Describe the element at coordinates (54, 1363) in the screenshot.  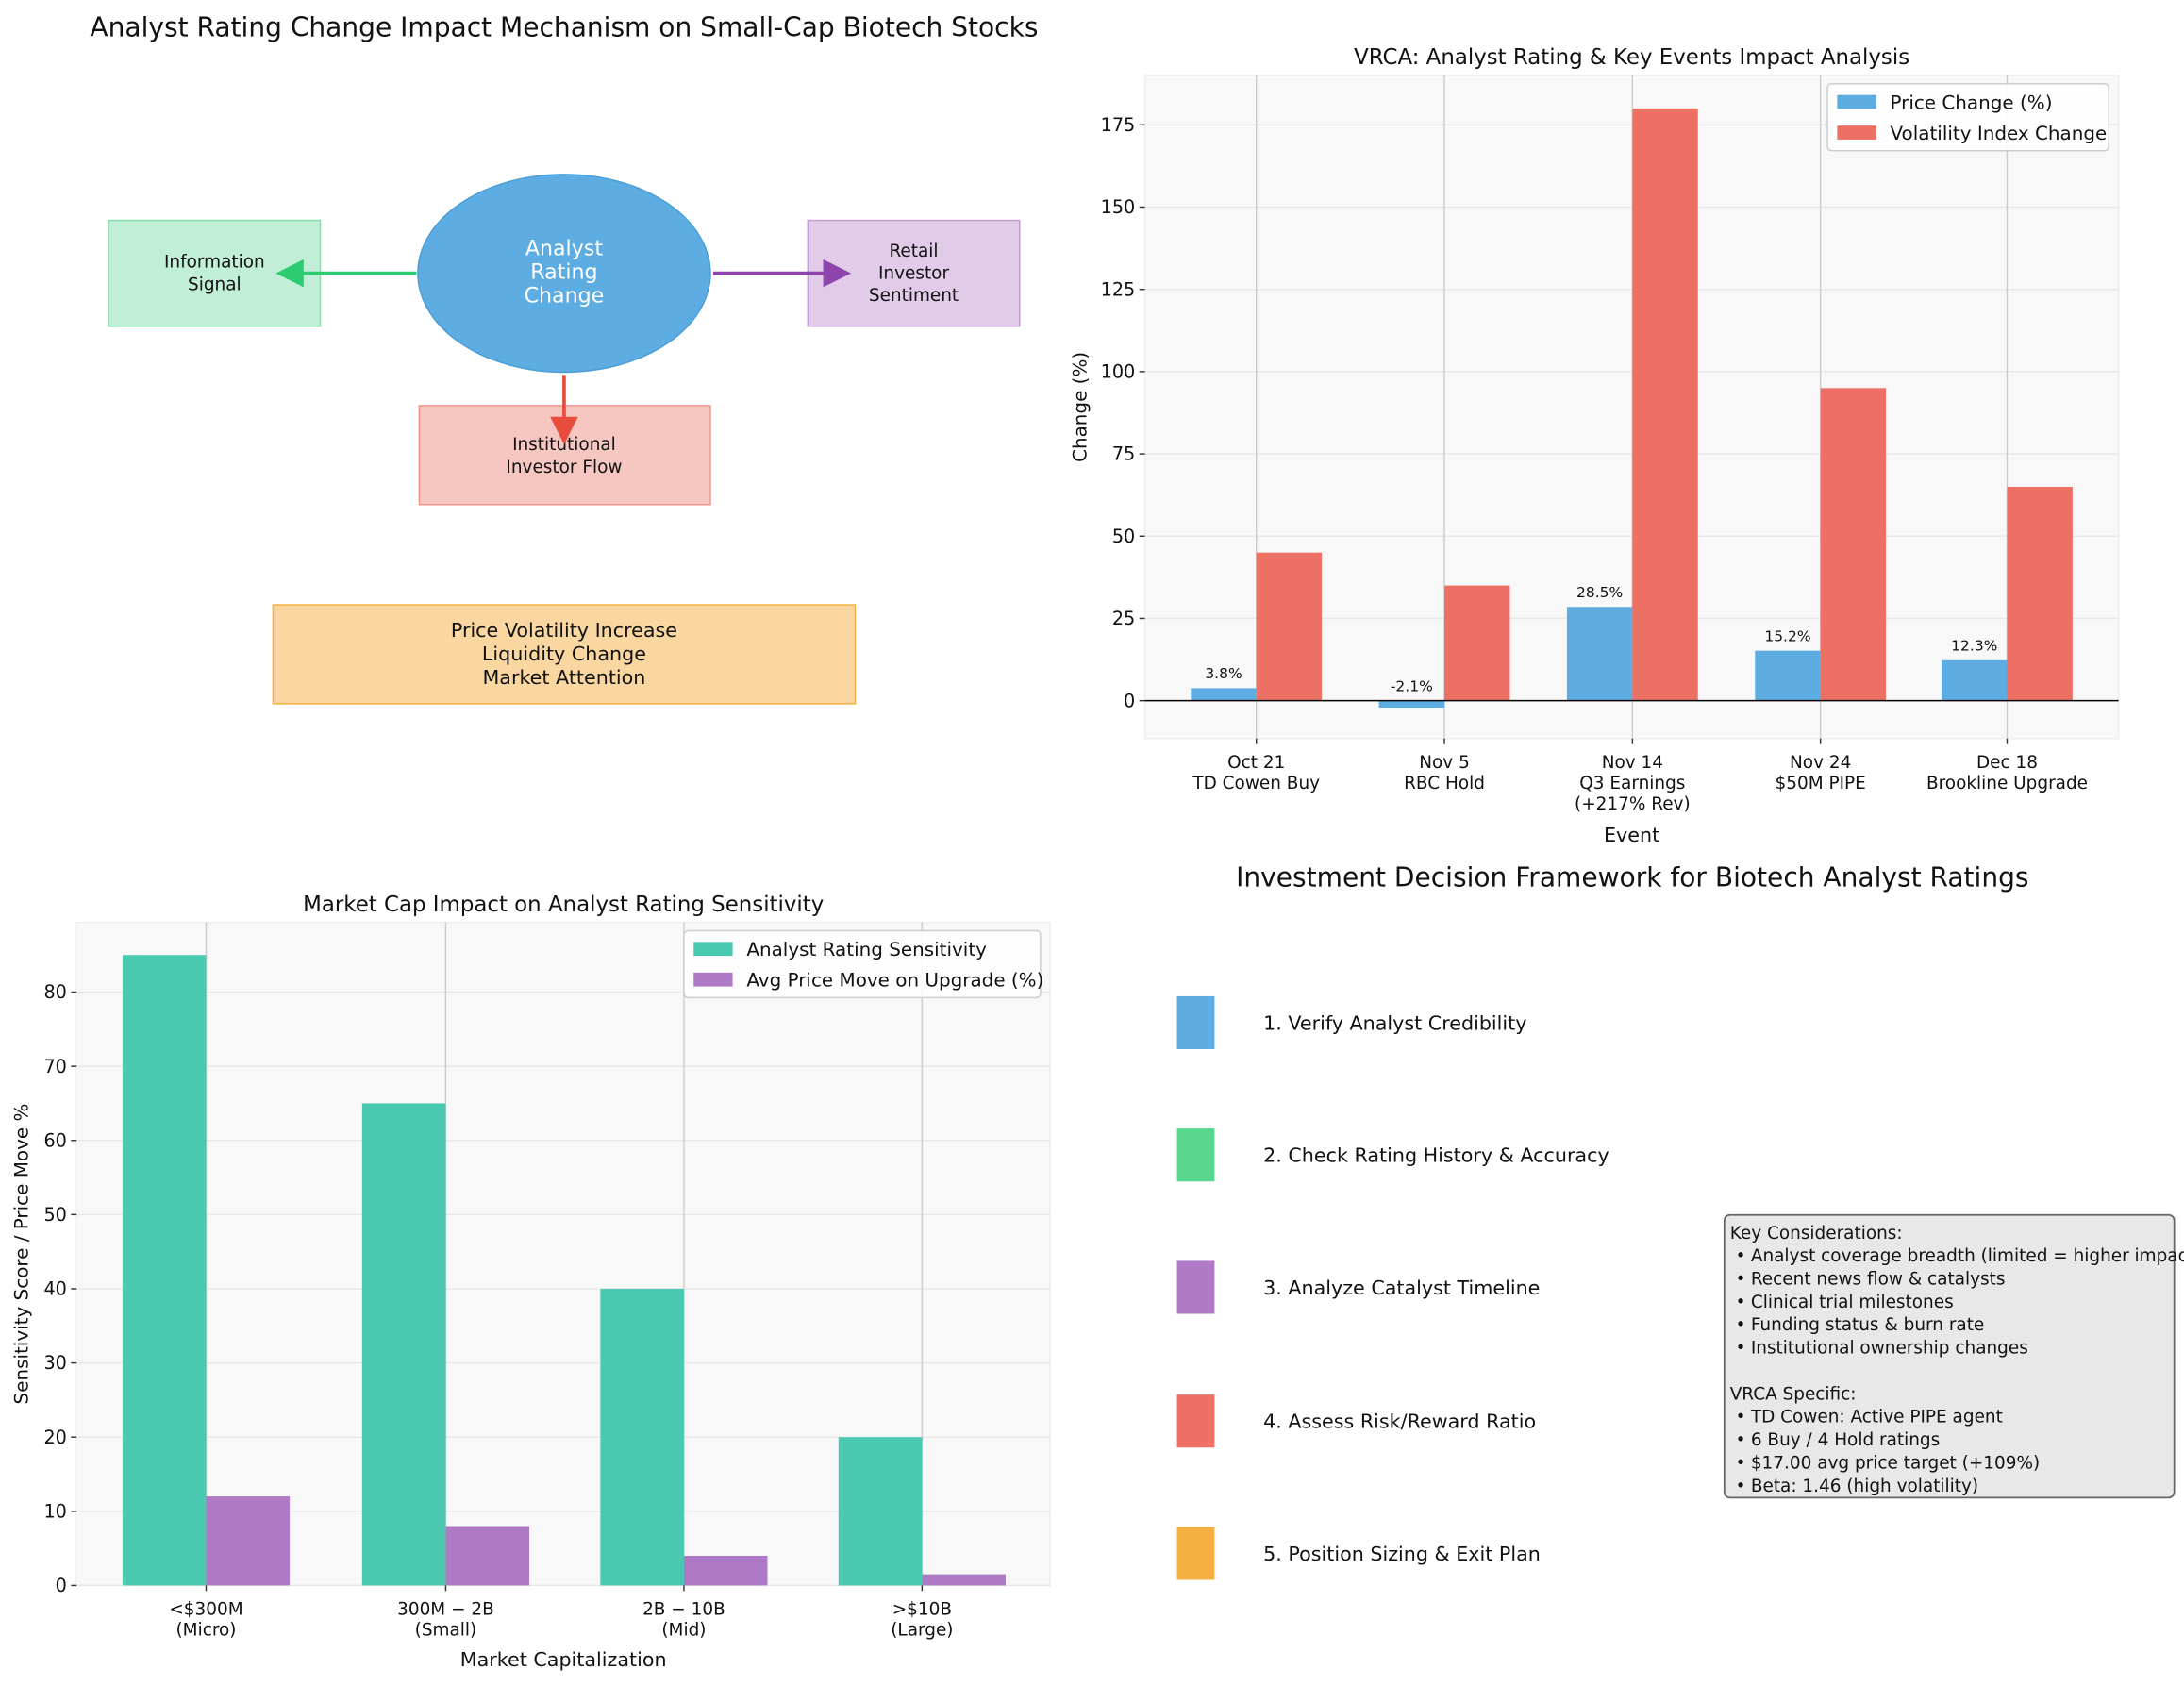
I see `y-tick-label: 30` at that location.